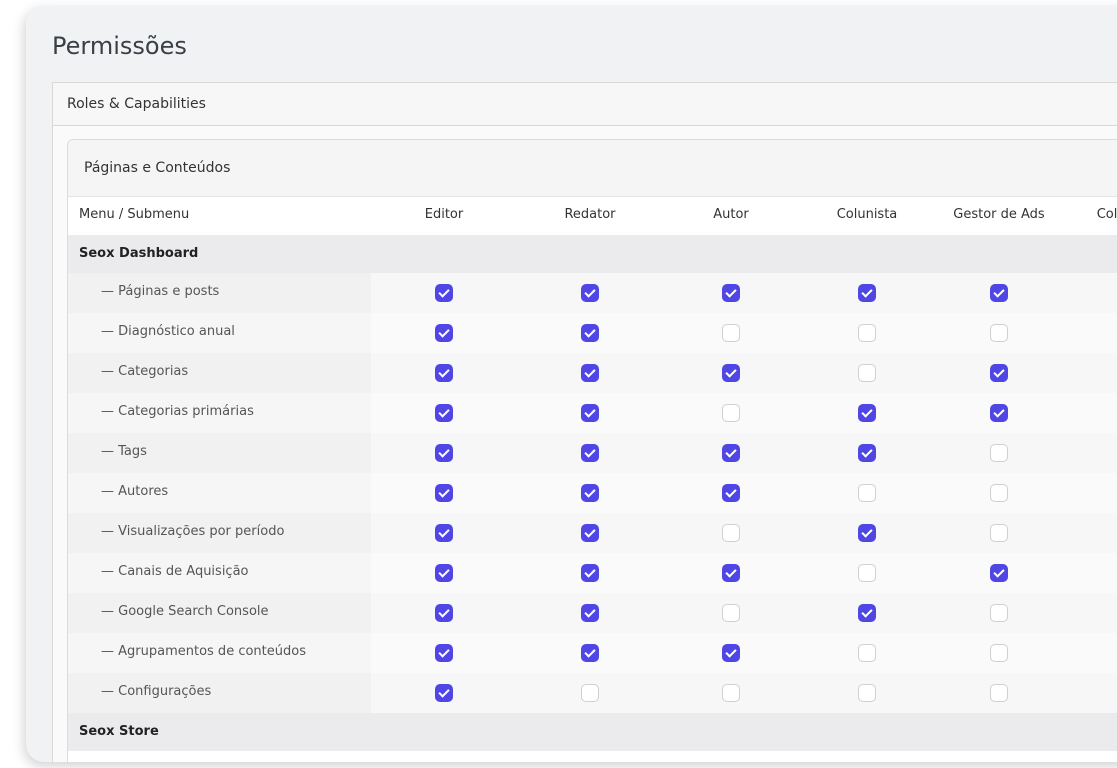  Describe the element at coordinates (1084, 214) in the screenshot. I see `column-header: Cola` at that location.